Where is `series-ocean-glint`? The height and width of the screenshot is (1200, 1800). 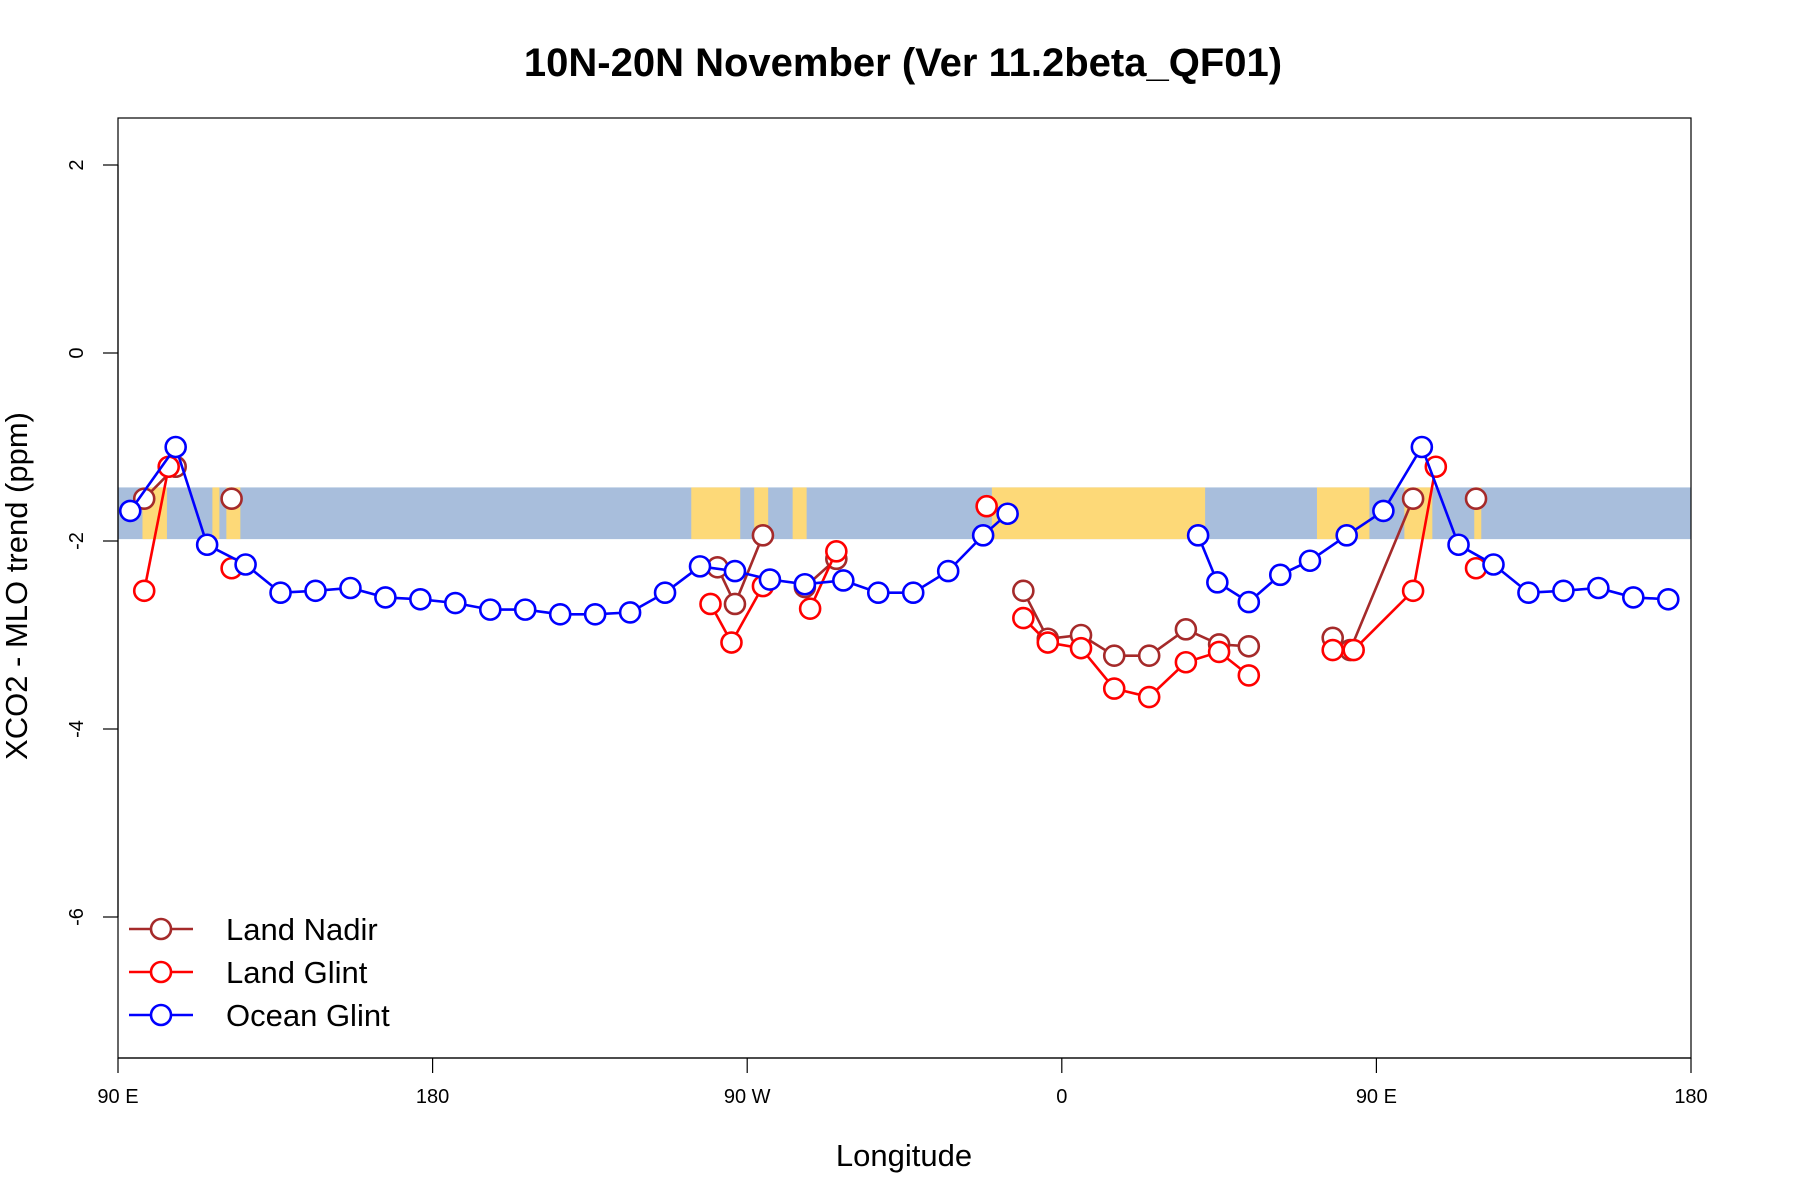
series-ocean-glint is located at coordinates (899, 530).